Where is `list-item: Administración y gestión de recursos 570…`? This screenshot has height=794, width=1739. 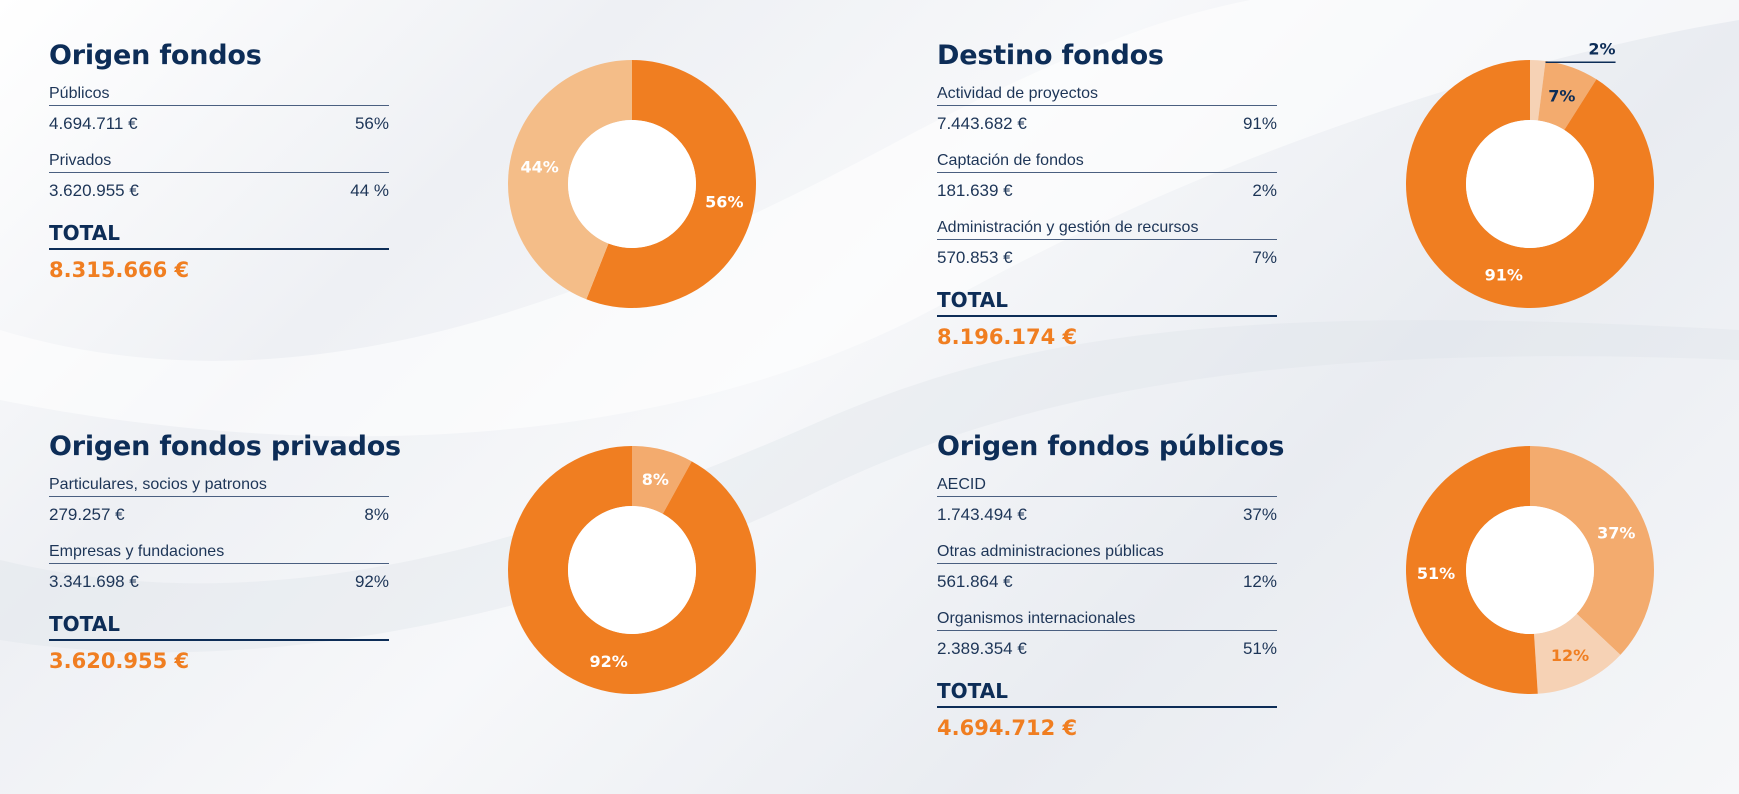 list-item: Administración y gestión de recursos 570… is located at coordinates (1107, 243).